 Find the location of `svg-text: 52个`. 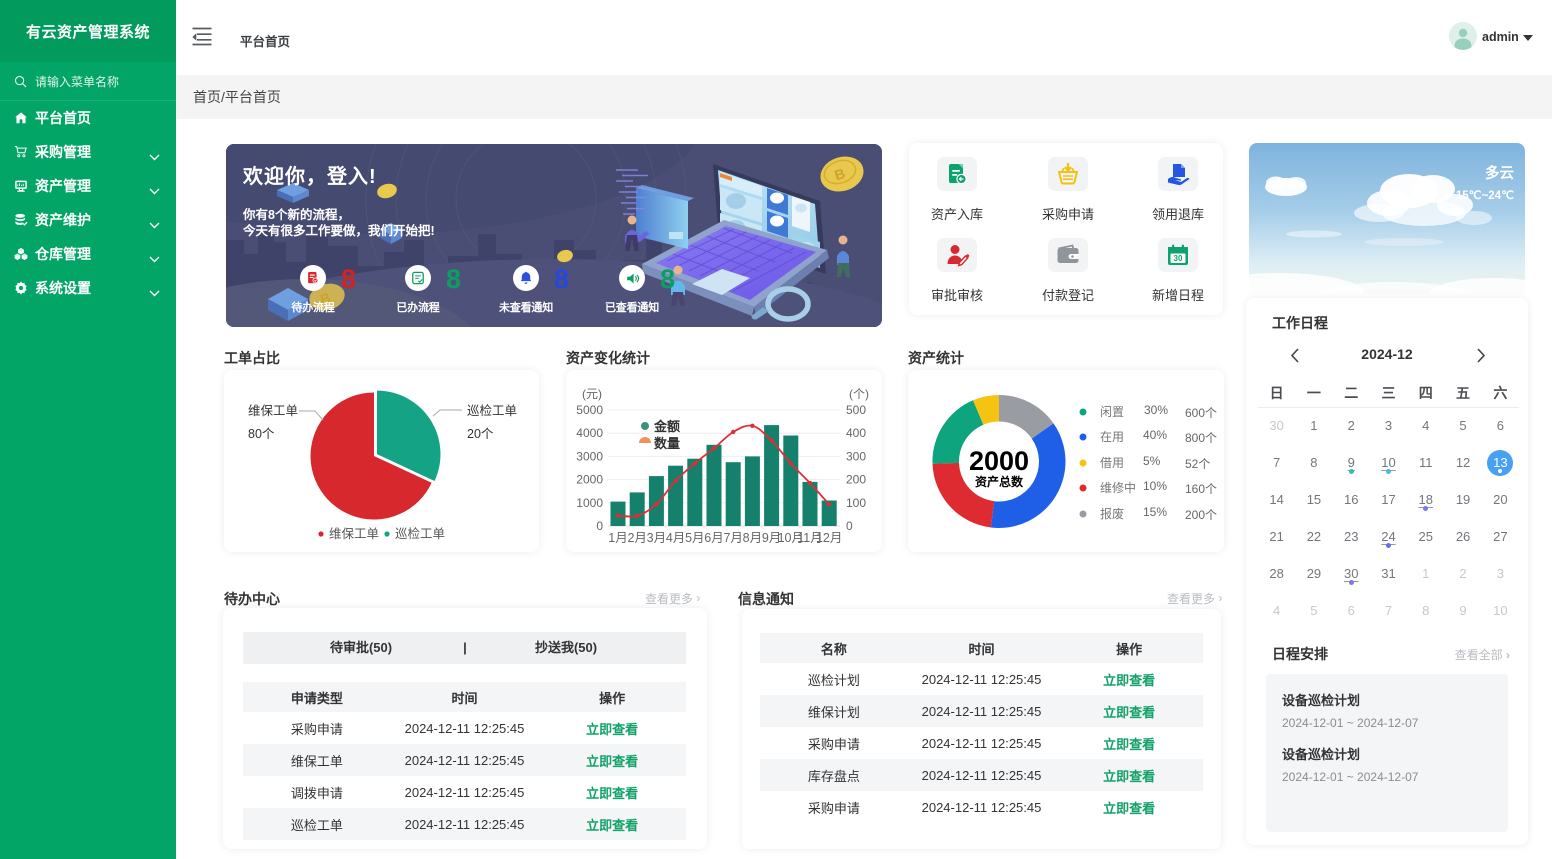

svg-text: 52个 is located at coordinates (1197, 464).